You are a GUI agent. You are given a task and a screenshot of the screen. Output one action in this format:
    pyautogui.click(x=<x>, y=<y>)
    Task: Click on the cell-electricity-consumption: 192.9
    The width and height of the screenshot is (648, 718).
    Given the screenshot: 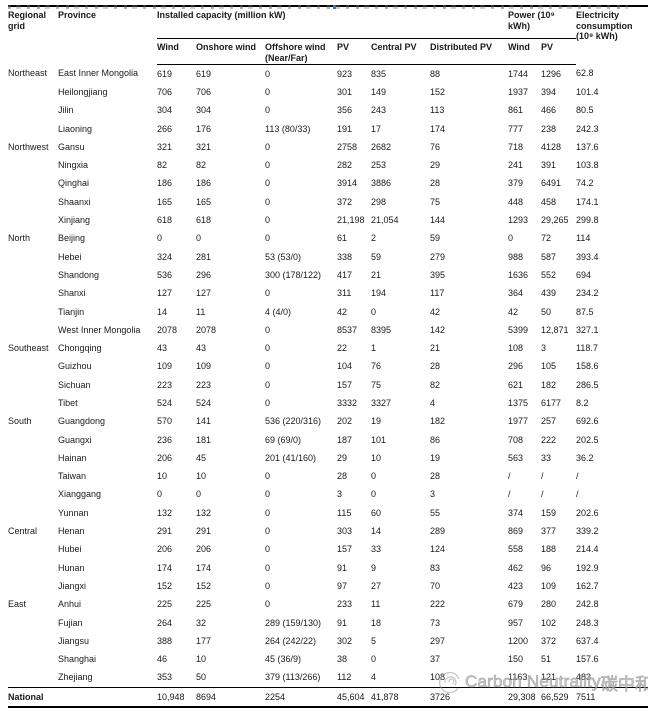 What is the action you would take?
    pyautogui.click(x=587, y=567)
    